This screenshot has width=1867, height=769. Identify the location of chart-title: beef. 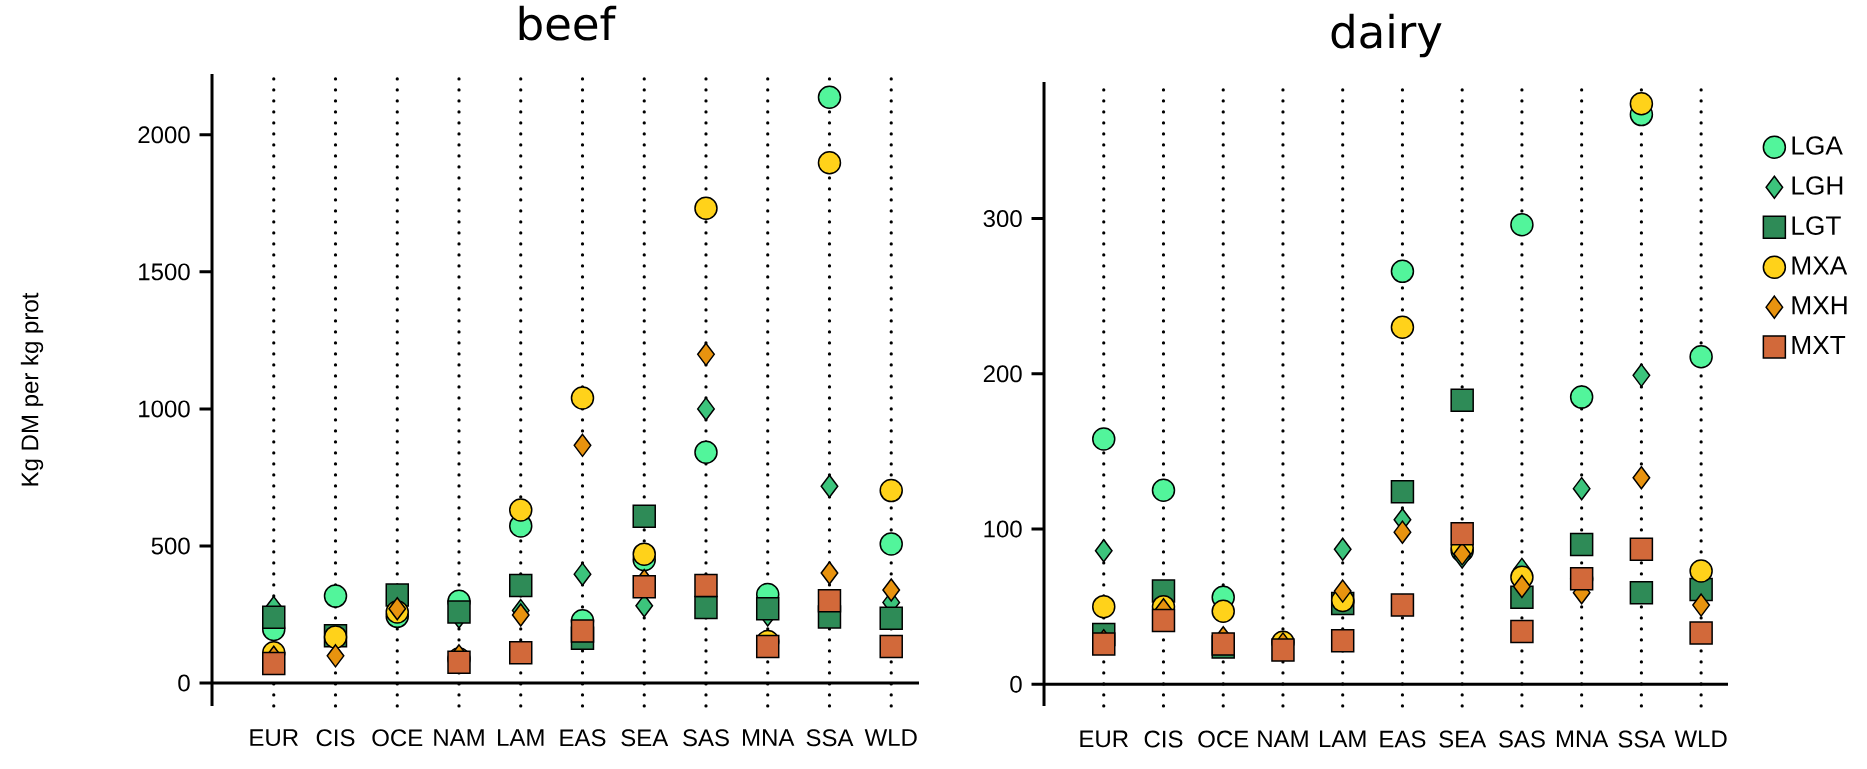
(568, 23).